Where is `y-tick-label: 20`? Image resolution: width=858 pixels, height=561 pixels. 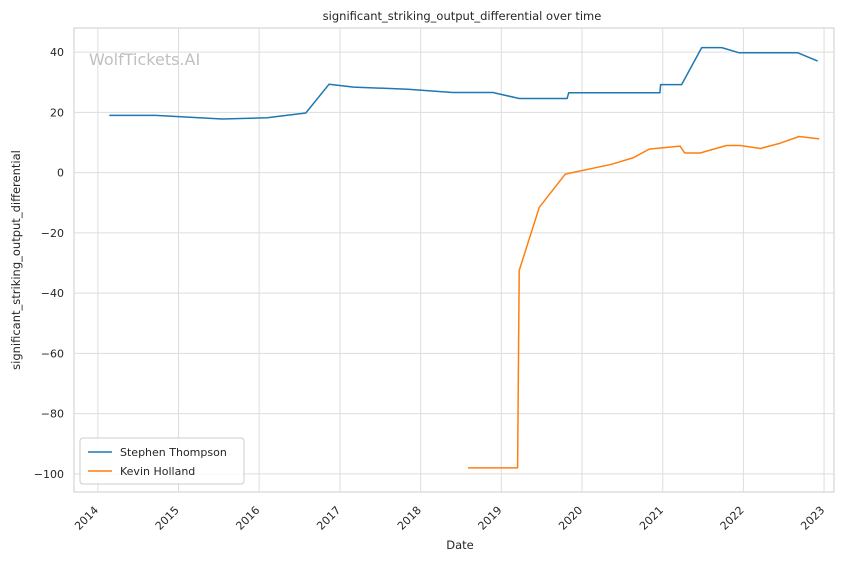 y-tick-label: 20 is located at coordinates (57, 112).